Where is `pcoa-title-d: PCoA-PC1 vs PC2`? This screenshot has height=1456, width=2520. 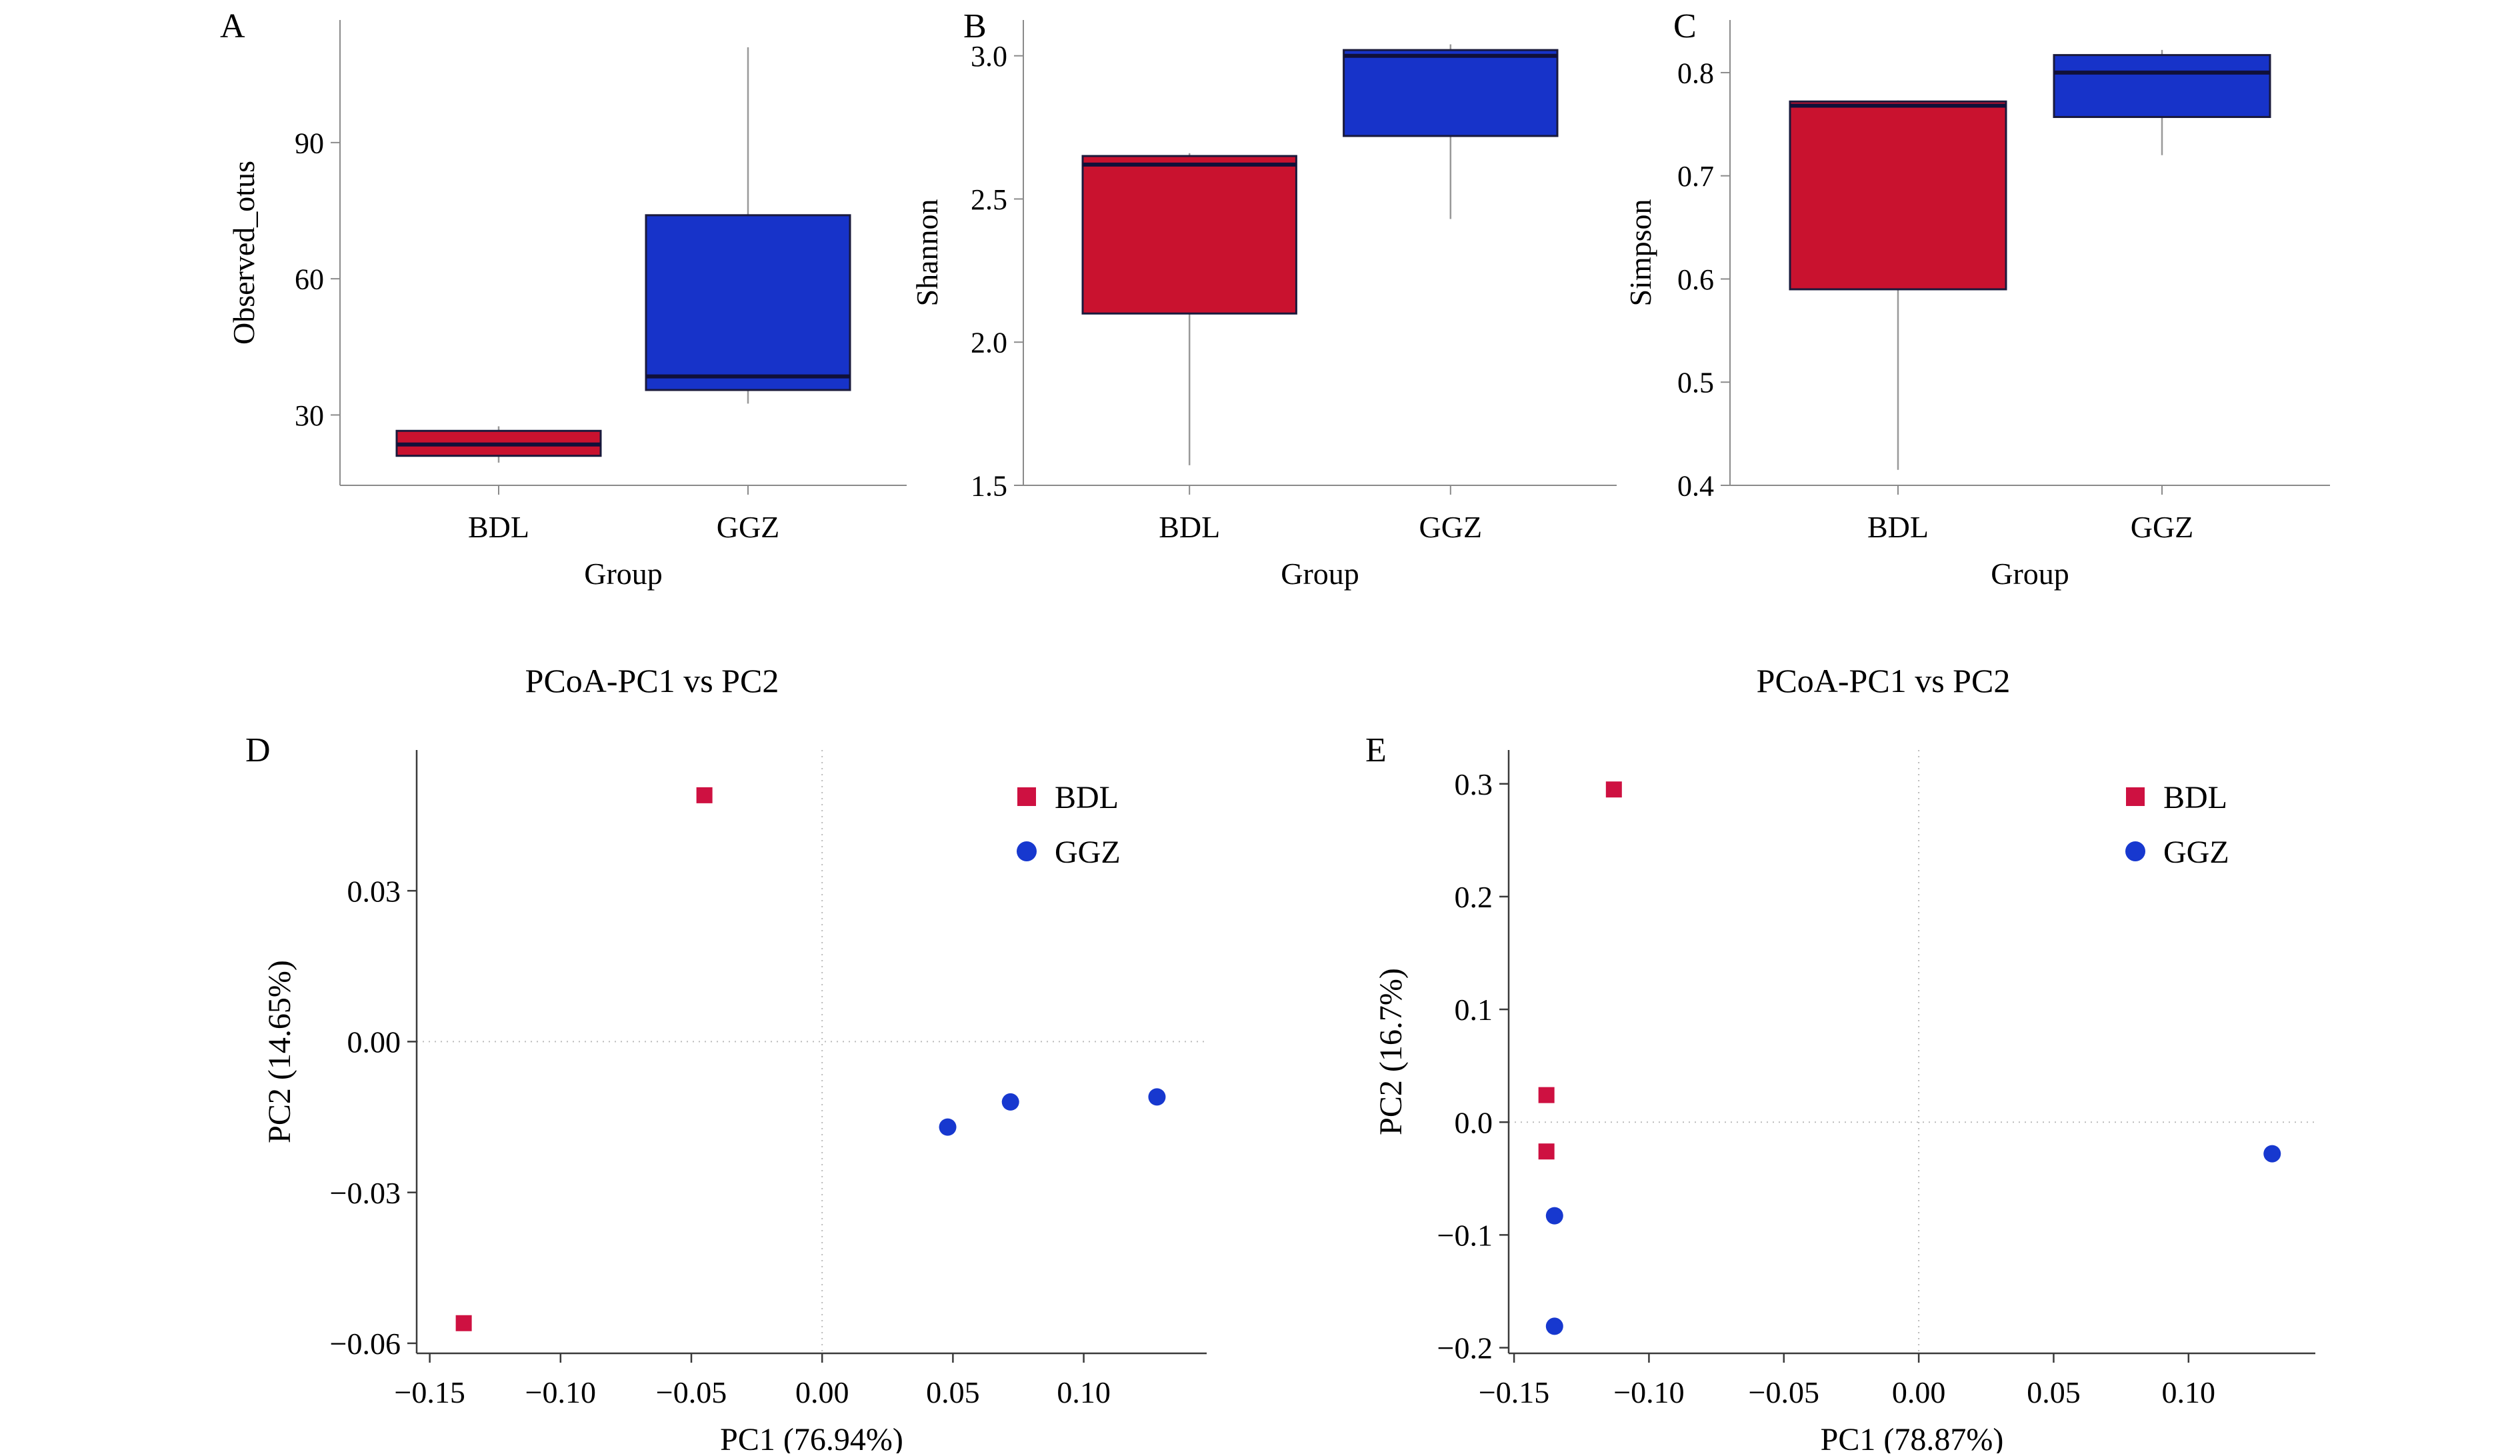 pcoa-title-d: PCoA-PC1 vs PC2 is located at coordinates (652, 680).